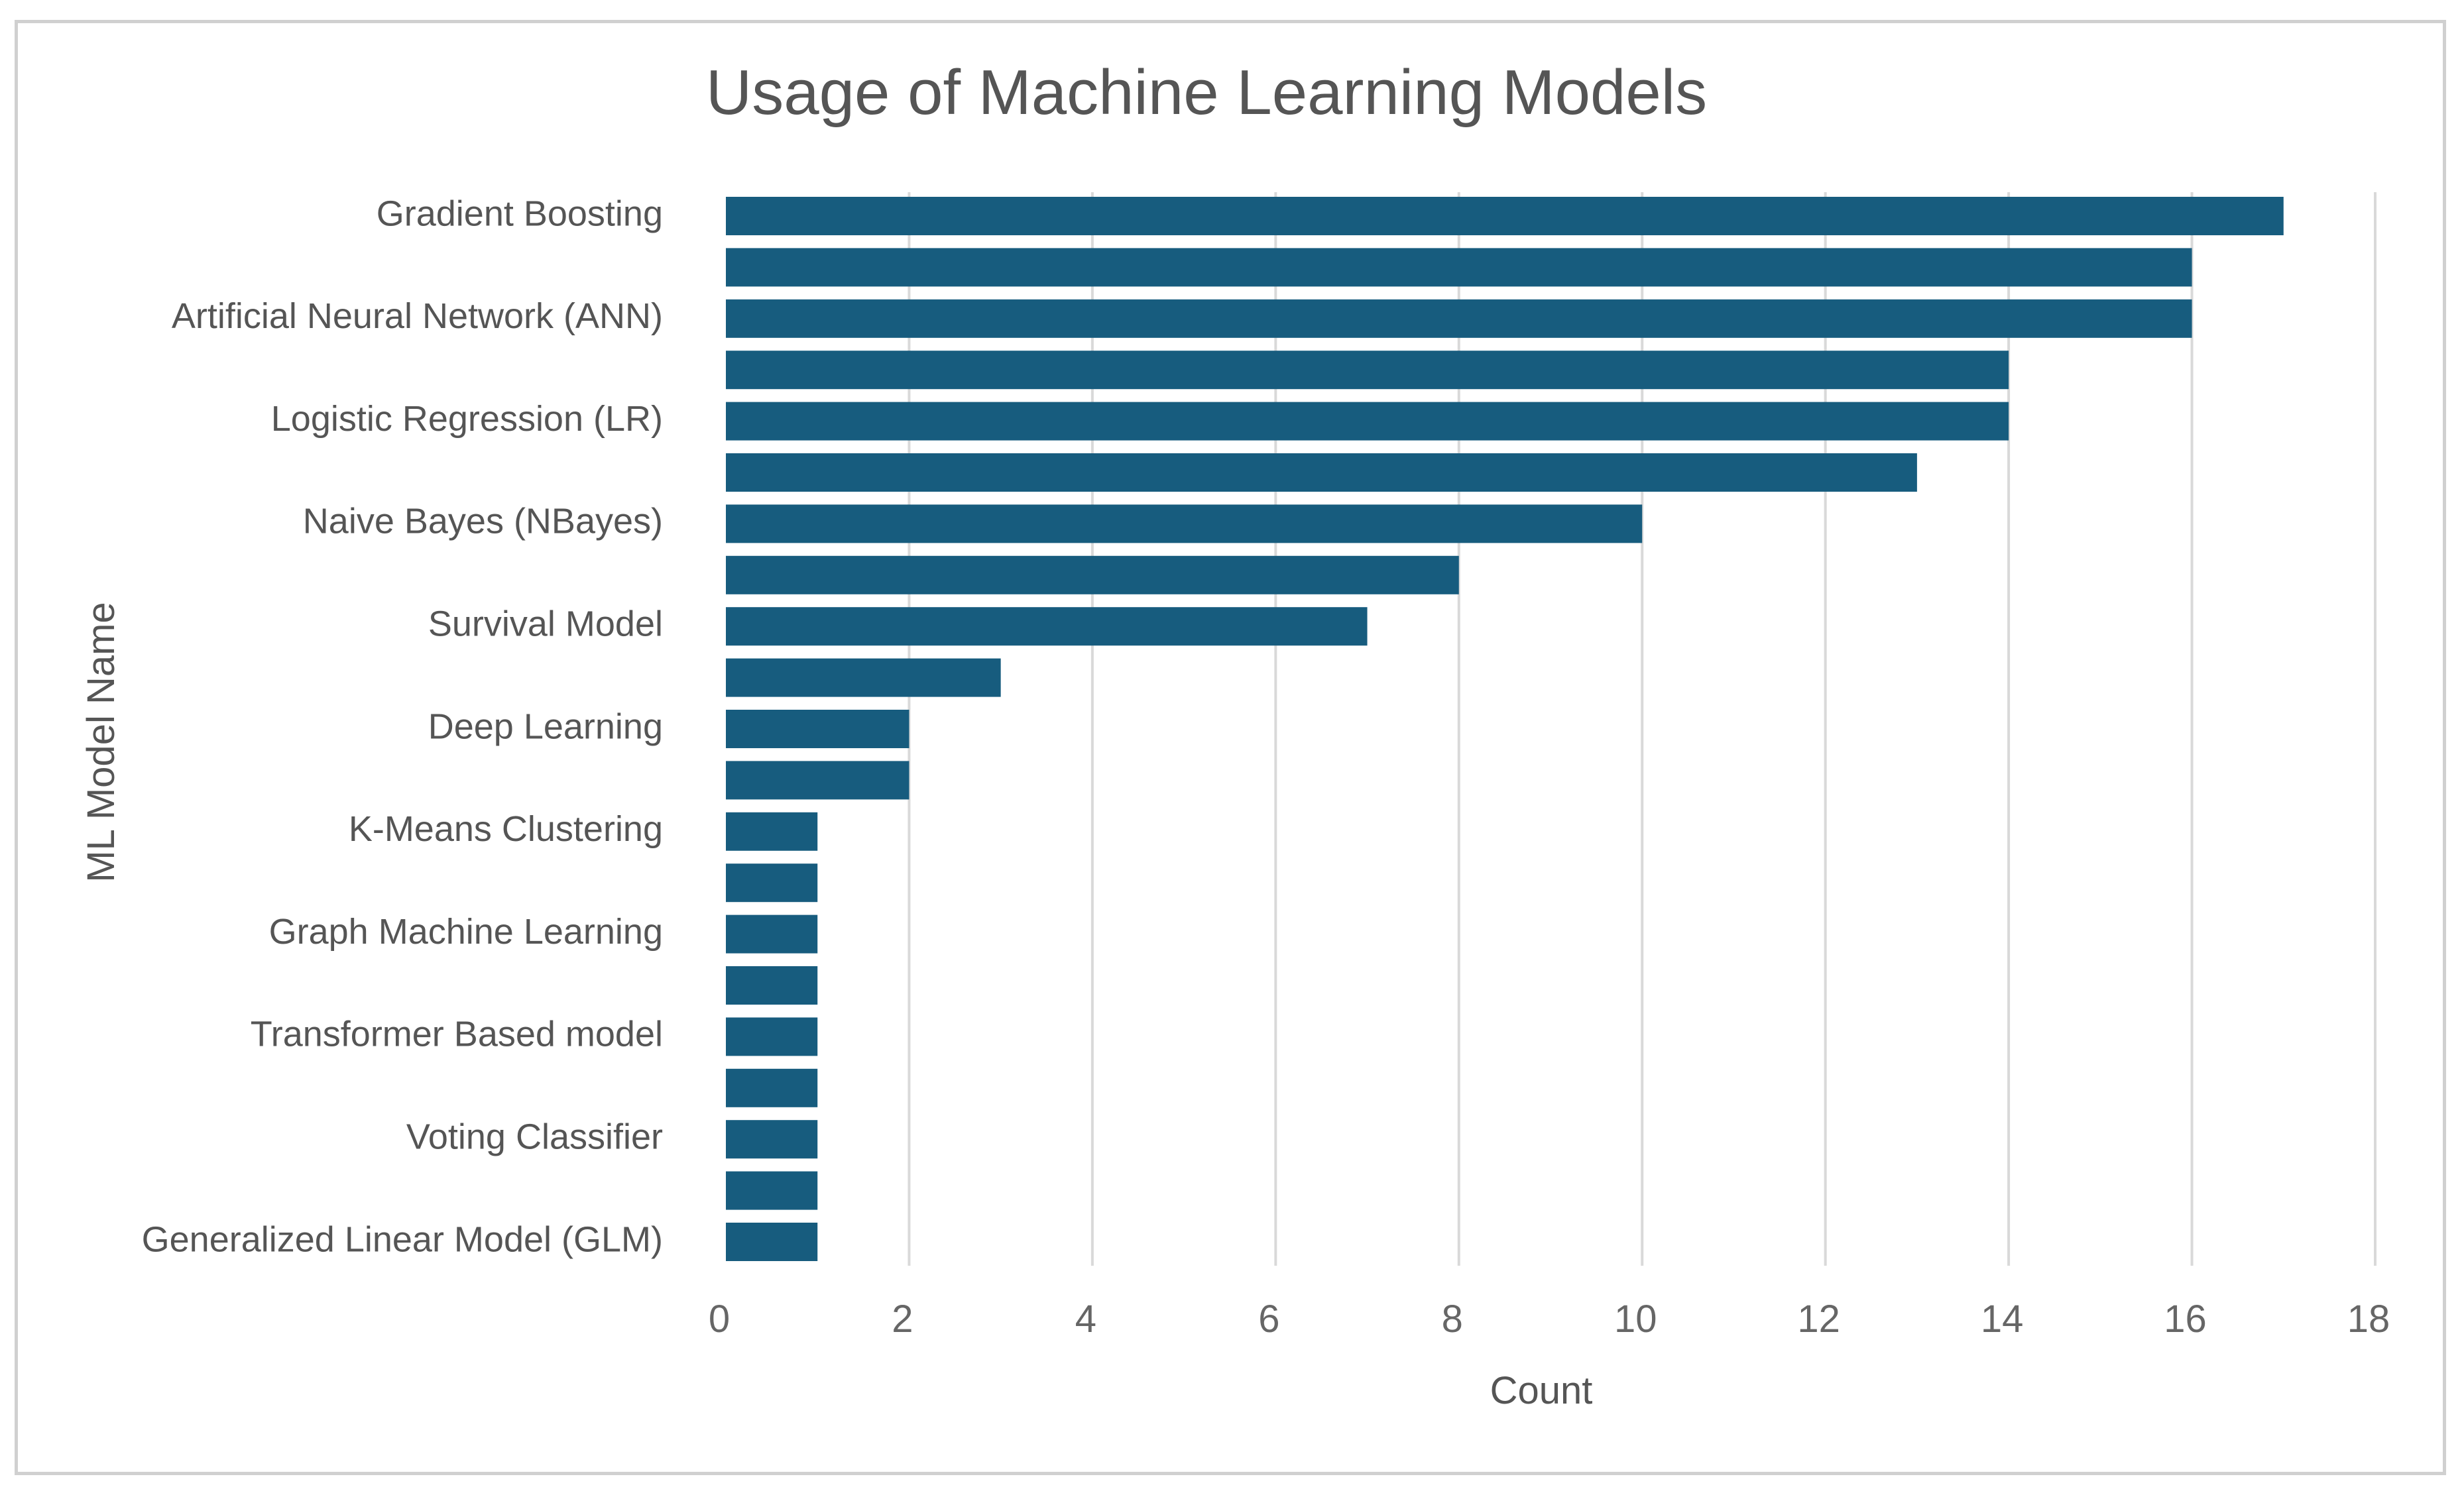 This screenshot has height=1497, width=2464. What do you see at coordinates (466, 932) in the screenshot?
I see `category-label: Graph Machine Learning` at bounding box center [466, 932].